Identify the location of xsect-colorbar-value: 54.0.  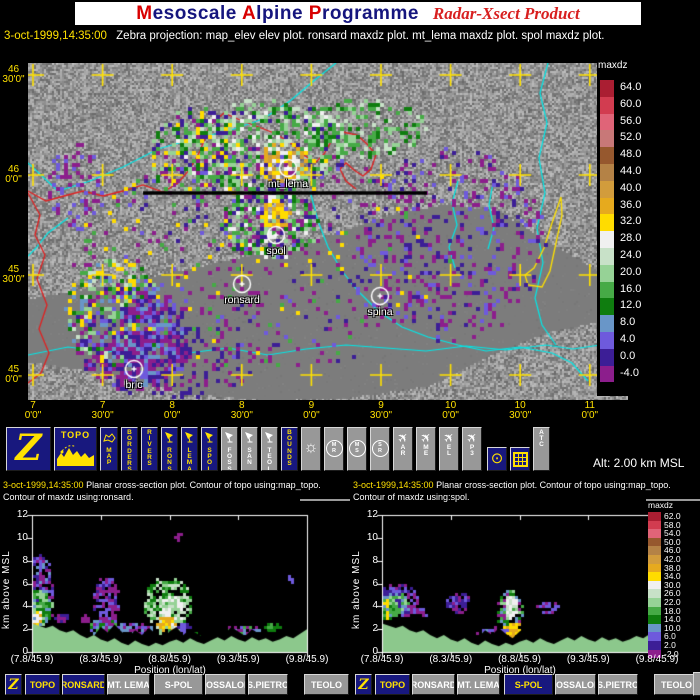
(672, 533).